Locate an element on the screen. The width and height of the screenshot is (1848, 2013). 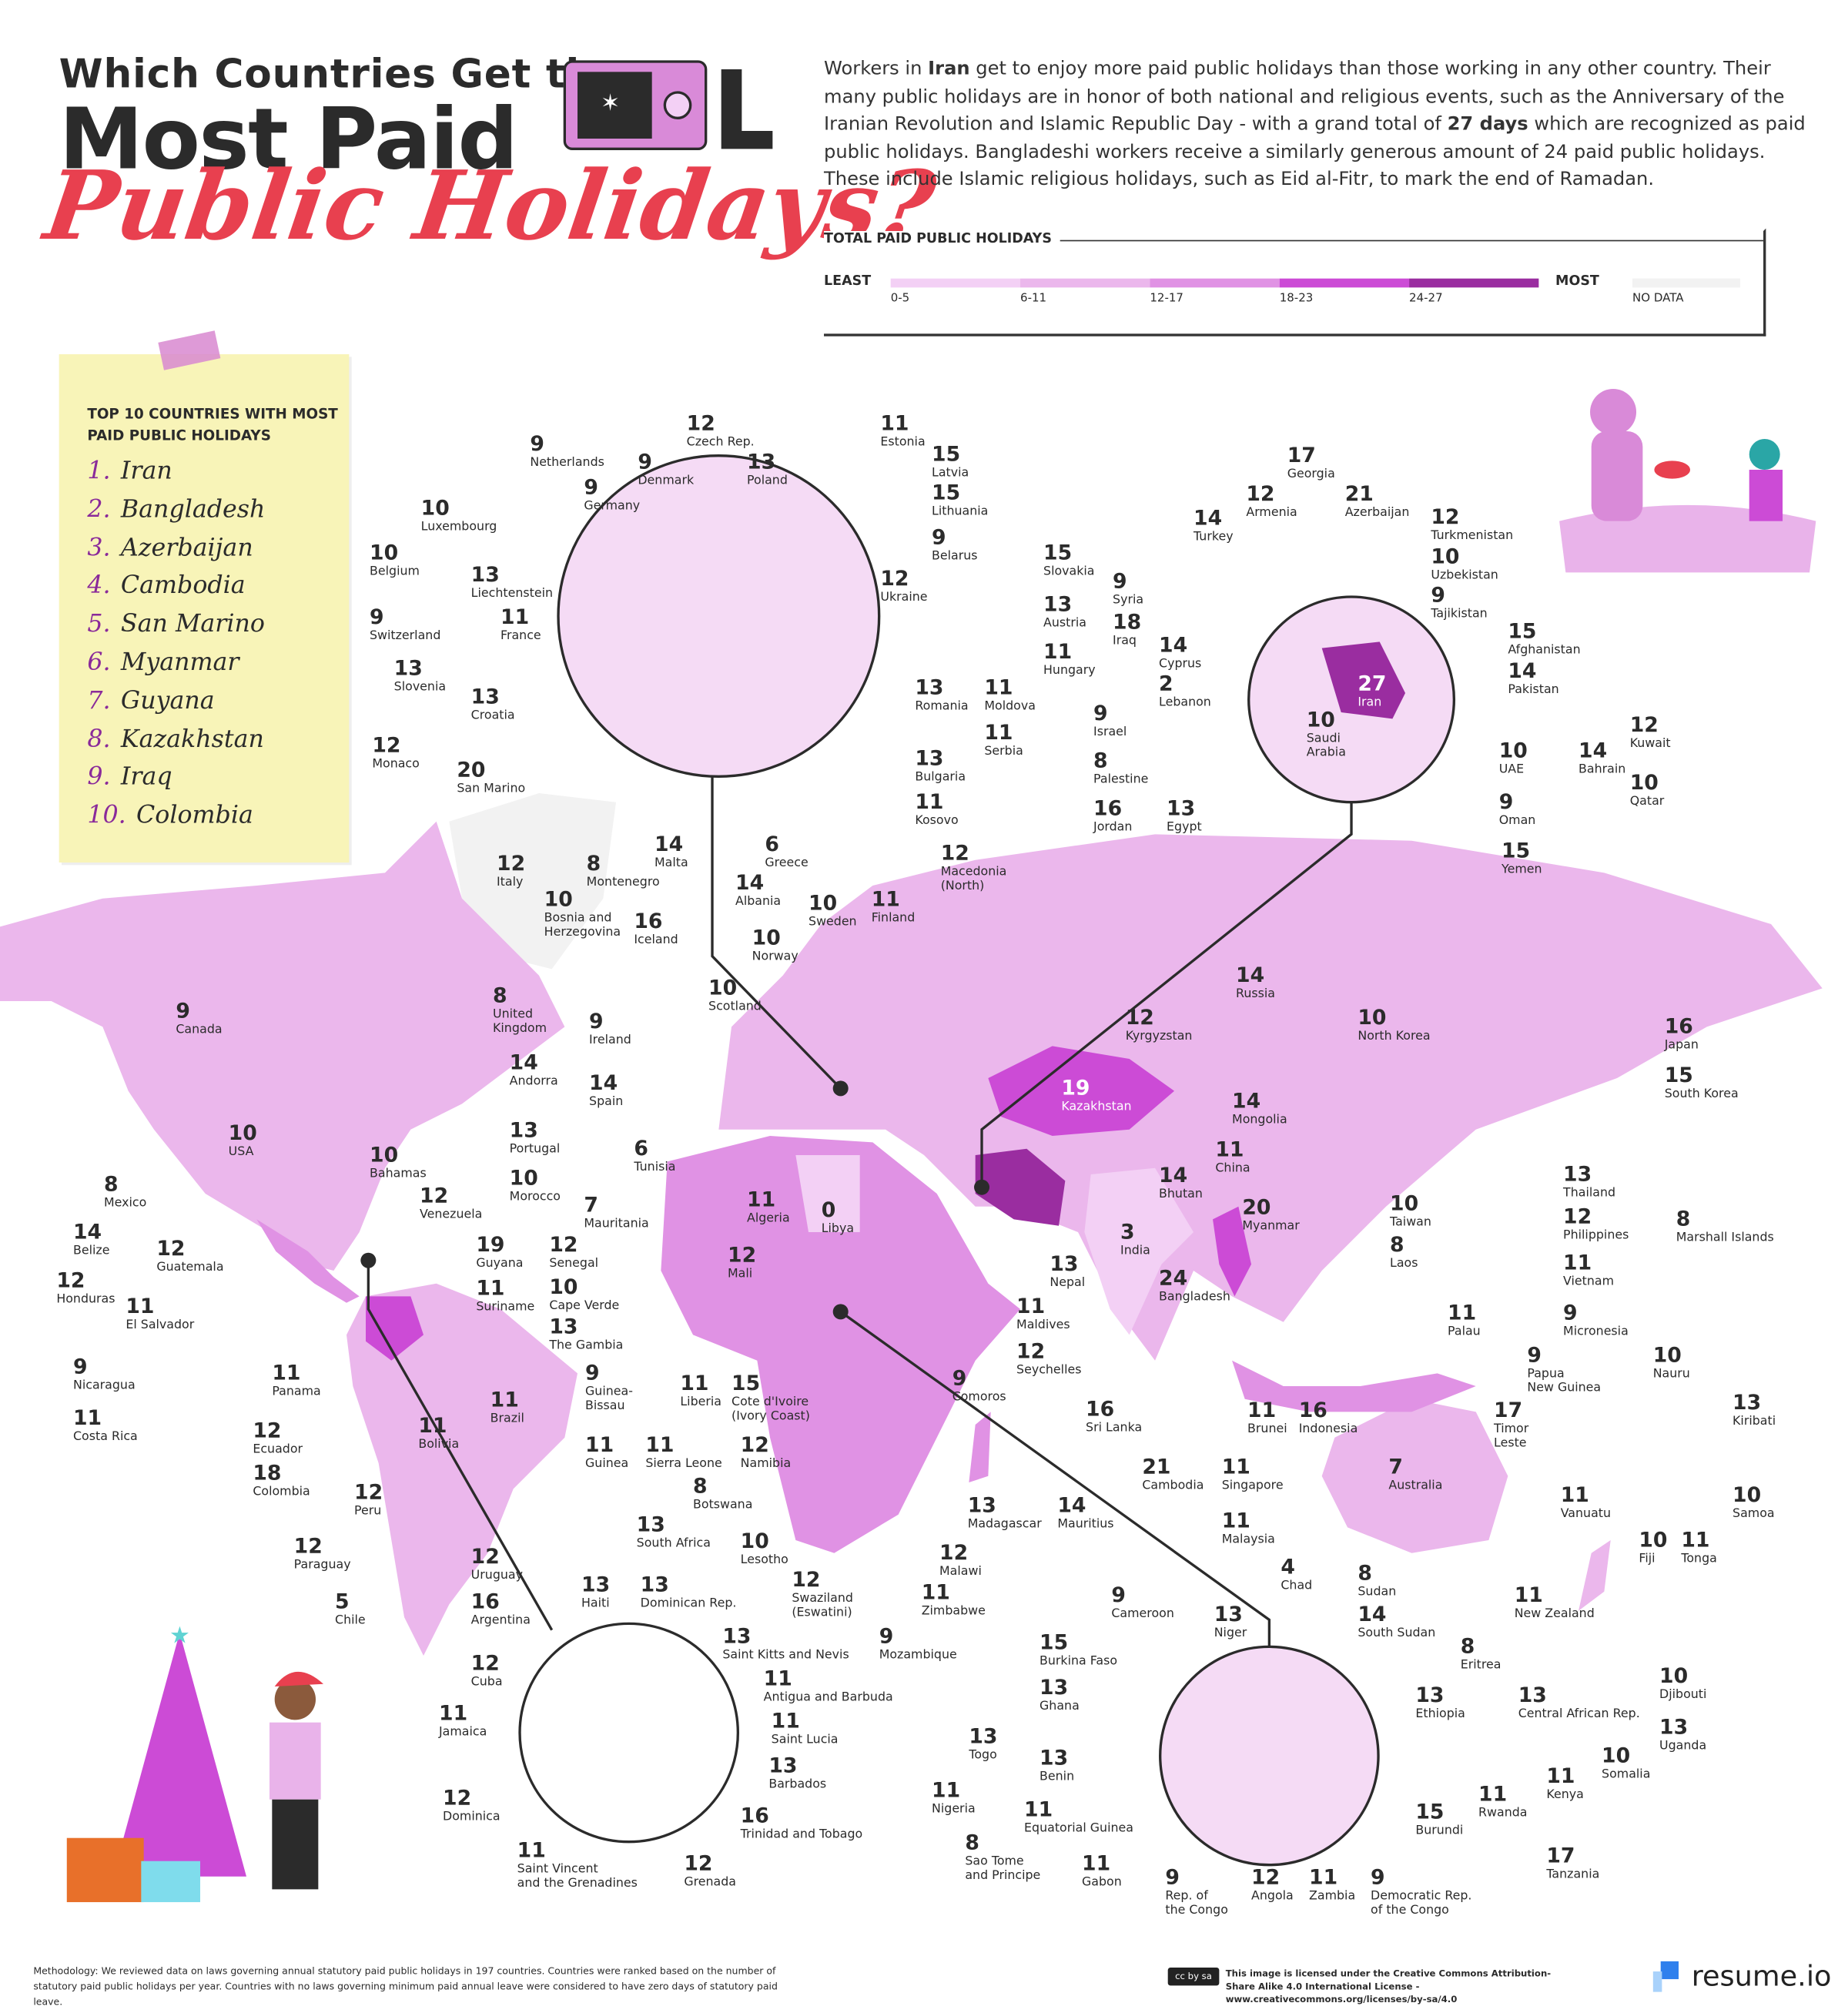
country-name: Malaysia is located at coordinates (1248, 1539).